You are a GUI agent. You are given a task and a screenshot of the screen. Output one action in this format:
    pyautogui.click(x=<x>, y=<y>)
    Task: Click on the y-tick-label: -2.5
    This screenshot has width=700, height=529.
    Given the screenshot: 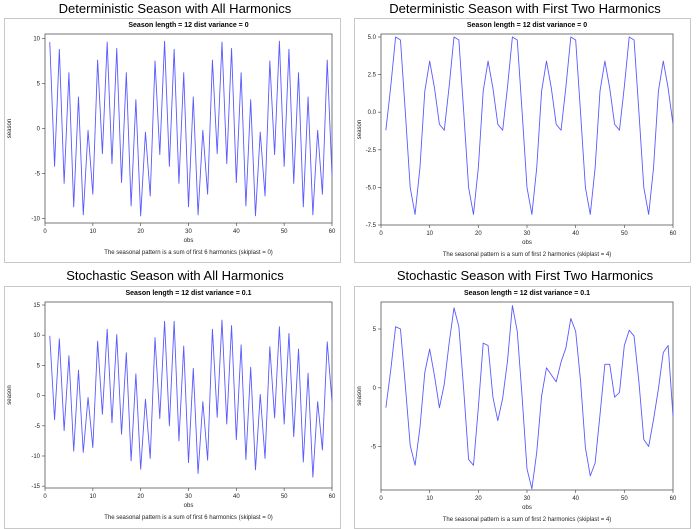 What is the action you would take?
    pyautogui.click(x=371, y=151)
    